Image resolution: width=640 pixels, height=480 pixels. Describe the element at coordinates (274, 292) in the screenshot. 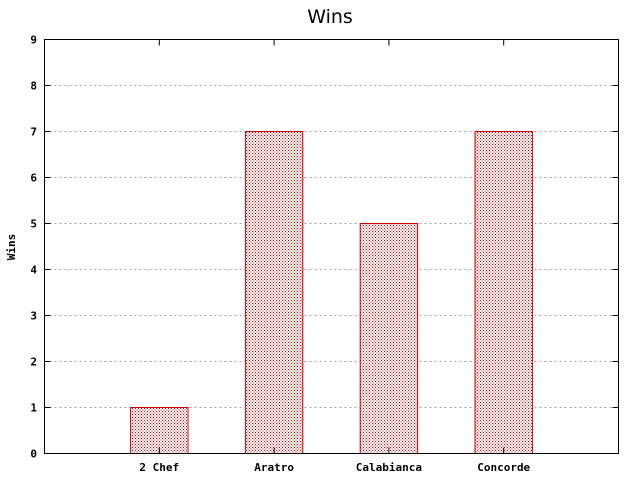

I see `bar-aratro` at that location.